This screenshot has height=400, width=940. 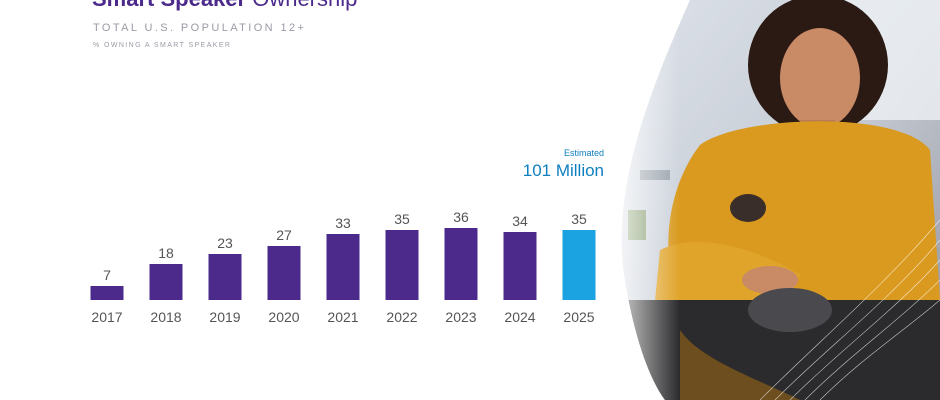 What do you see at coordinates (225, 243) in the screenshot?
I see `value-label-2019: 23` at bounding box center [225, 243].